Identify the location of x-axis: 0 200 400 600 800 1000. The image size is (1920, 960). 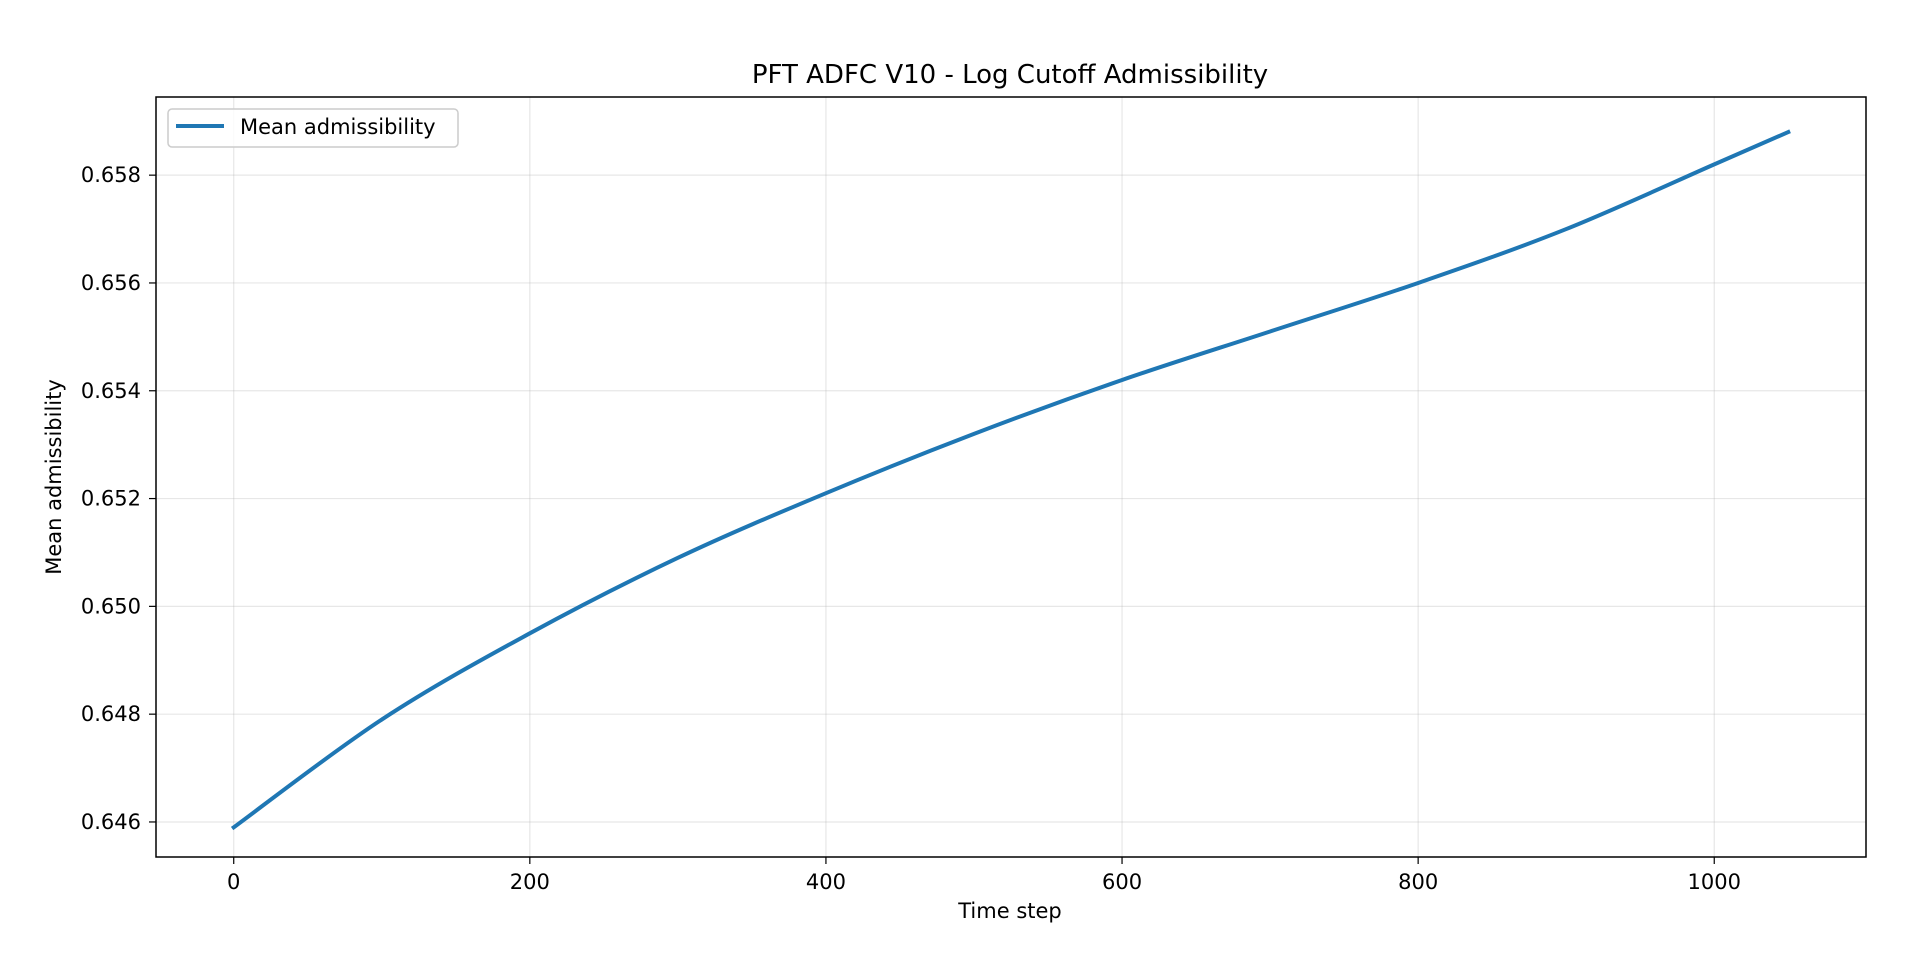
(984, 875).